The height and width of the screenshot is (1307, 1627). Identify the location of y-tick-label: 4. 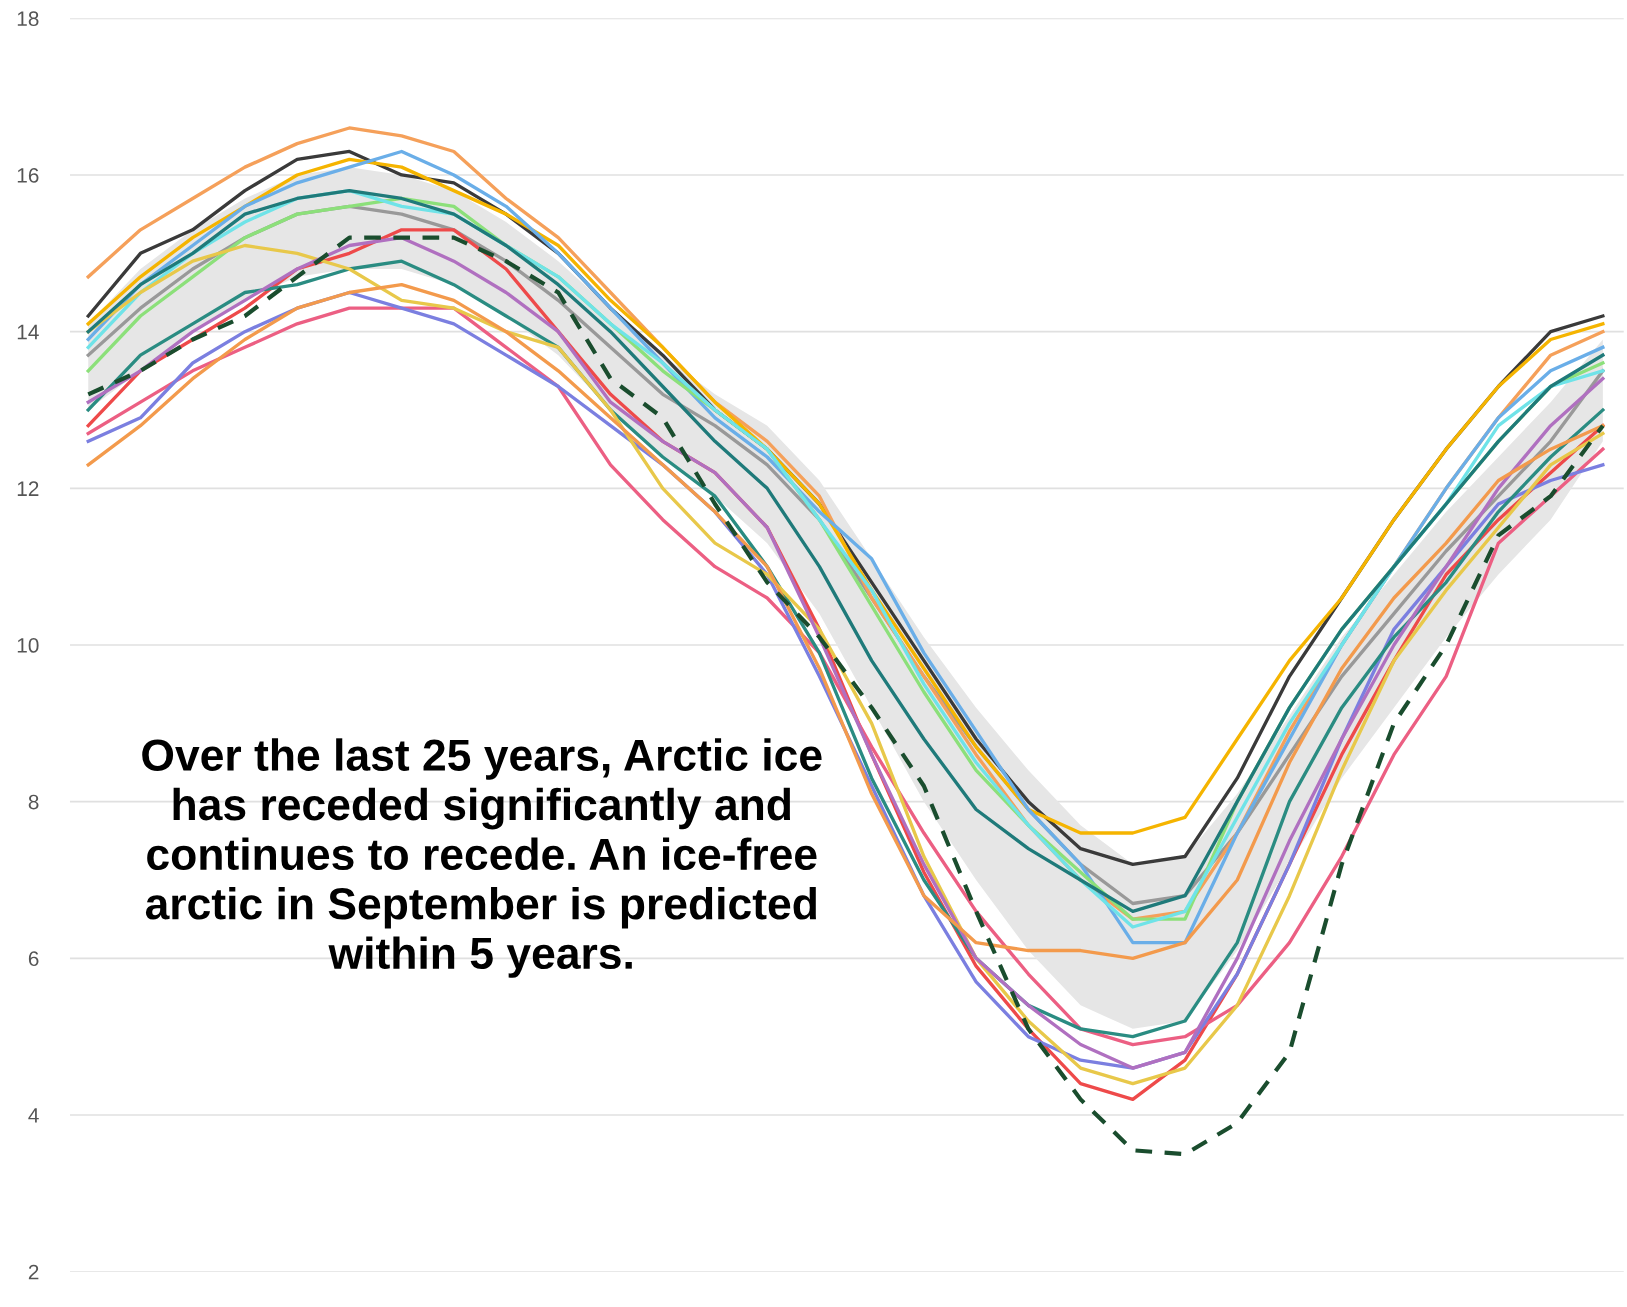
(33, 1115).